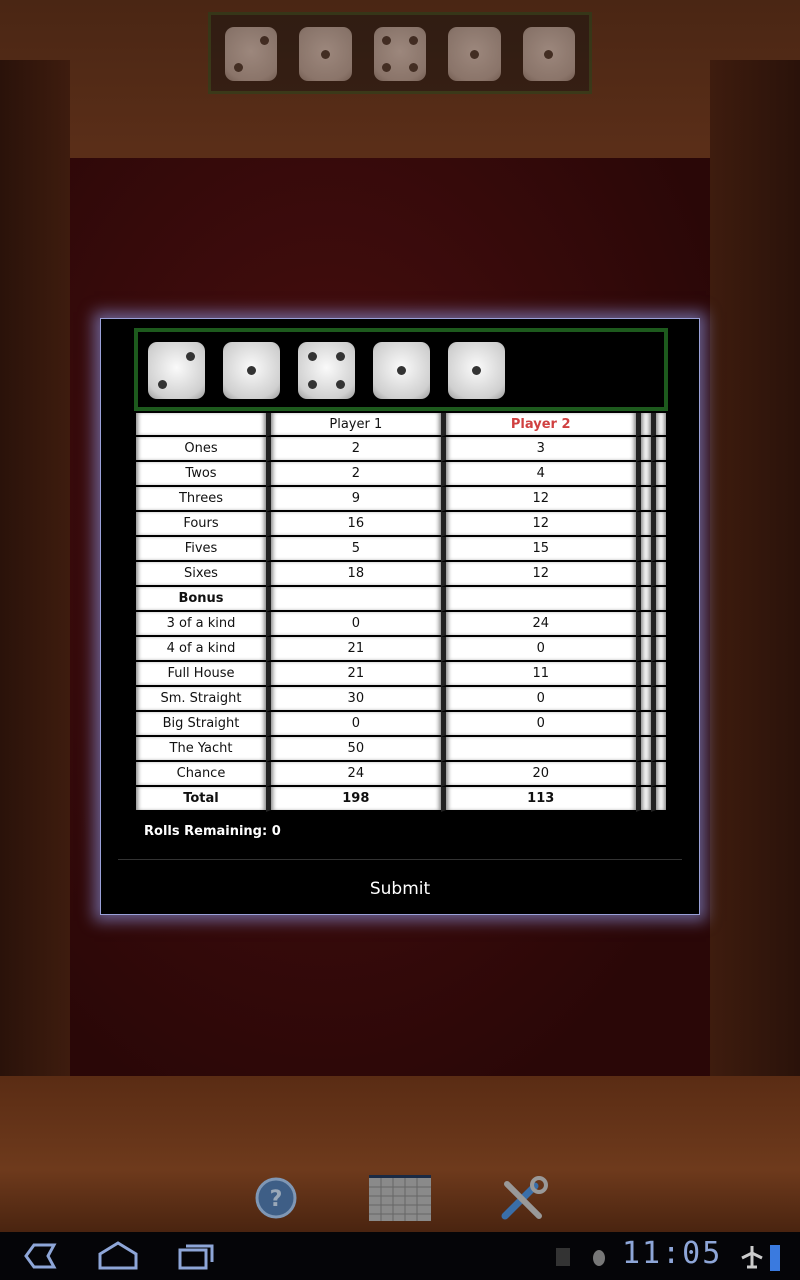 Image resolution: width=800 pixels, height=1280 pixels. What do you see at coordinates (201, 574) in the screenshot?
I see `row-label: Sixes` at bounding box center [201, 574].